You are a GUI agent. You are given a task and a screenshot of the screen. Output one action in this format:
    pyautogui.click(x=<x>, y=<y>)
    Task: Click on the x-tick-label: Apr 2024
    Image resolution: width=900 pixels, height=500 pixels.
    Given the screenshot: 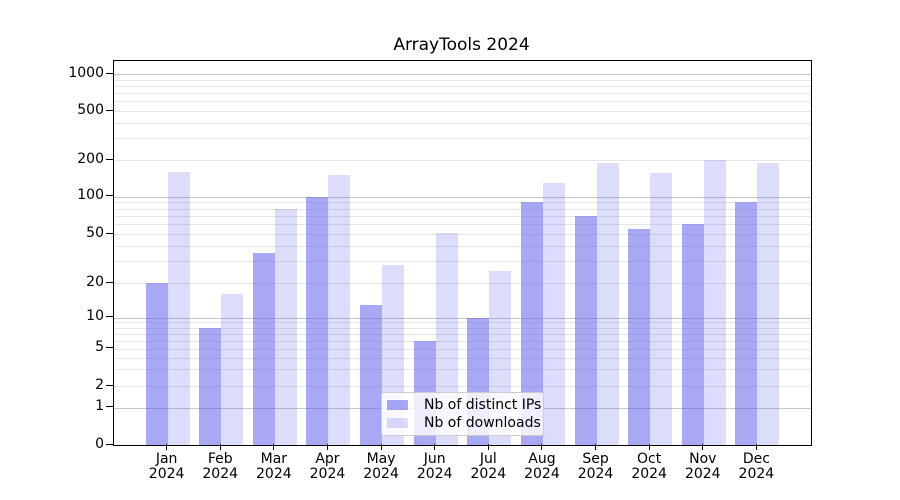 What is the action you would take?
    pyautogui.click(x=327, y=467)
    